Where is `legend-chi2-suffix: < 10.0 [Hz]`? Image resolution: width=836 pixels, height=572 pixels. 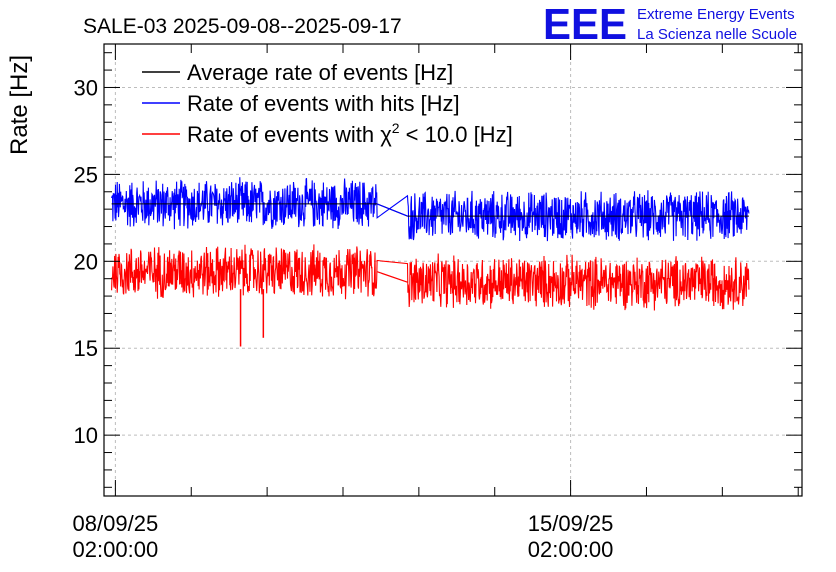 legend-chi2-suffix: < 10.0 [Hz] is located at coordinates (456, 134).